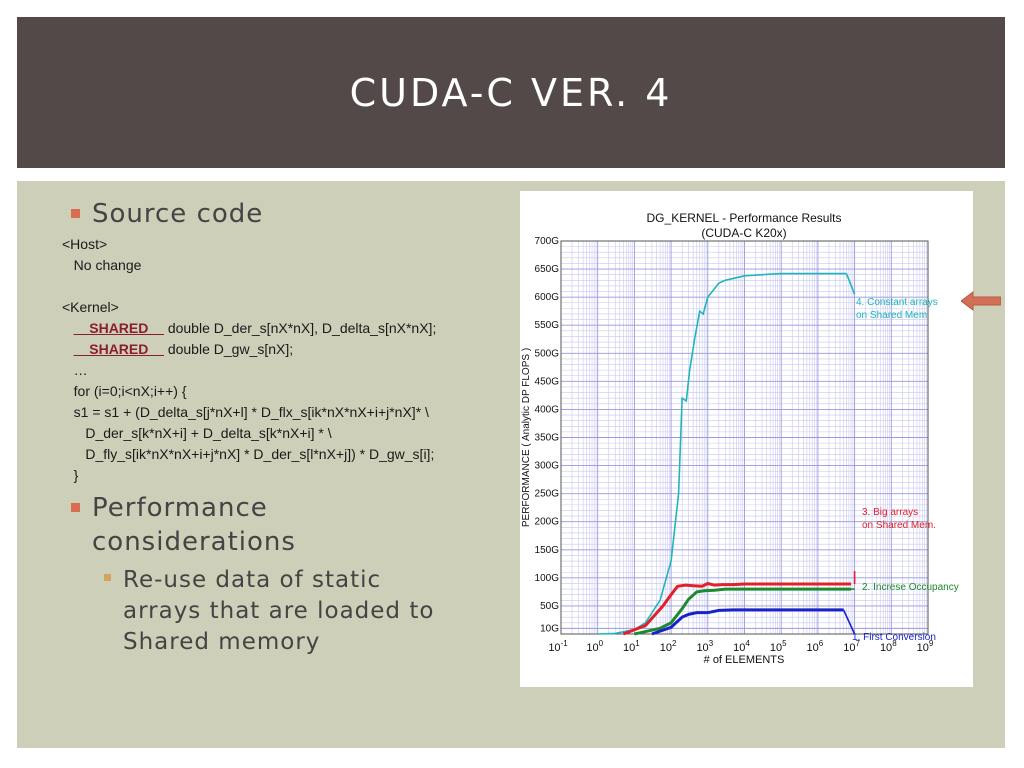 The width and height of the screenshot is (1024, 768). I want to click on y-tick-label: 550G, so click(547, 325).